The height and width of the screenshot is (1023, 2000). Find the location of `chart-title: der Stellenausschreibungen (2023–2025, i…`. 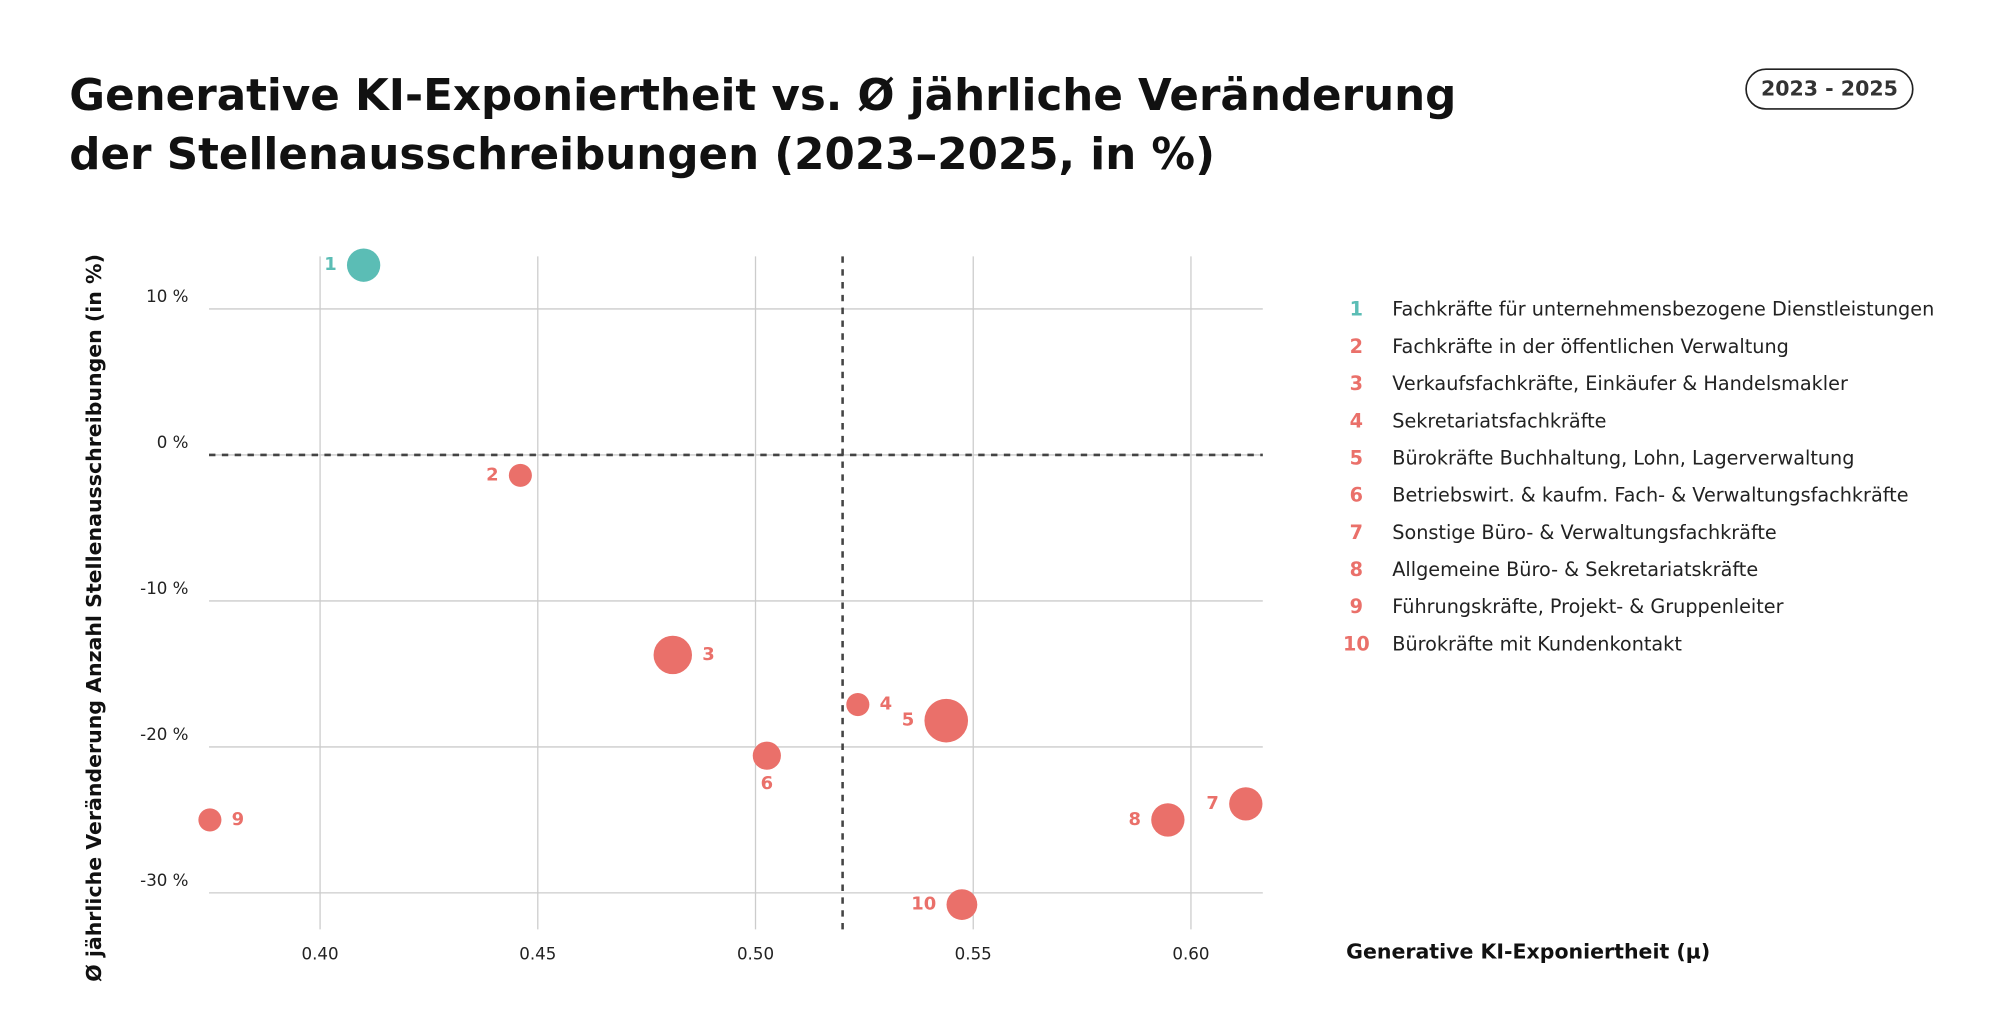

chart-title: der Stellenausschreibungen (2023–2025, i… is located at coordinates (642, 155).